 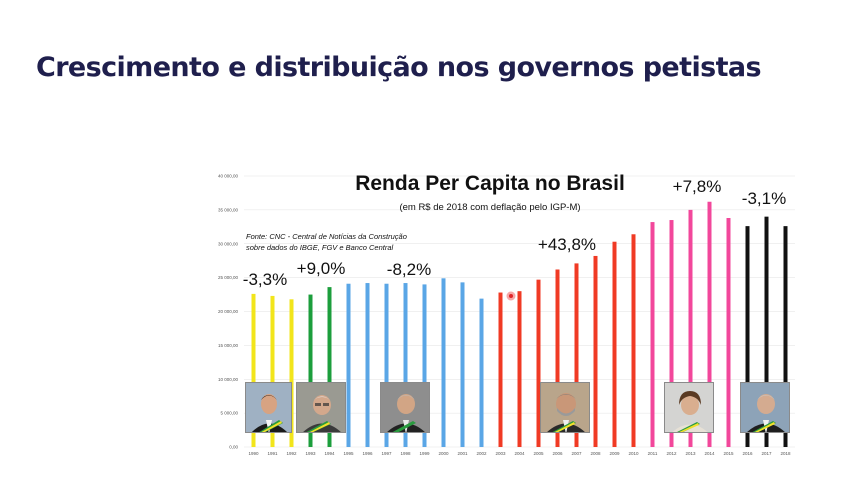 What do you see at coordinates (265, 279) in the screenshot?
I see `annotation-collor: -3,3%` at bounding box center [265, 279].